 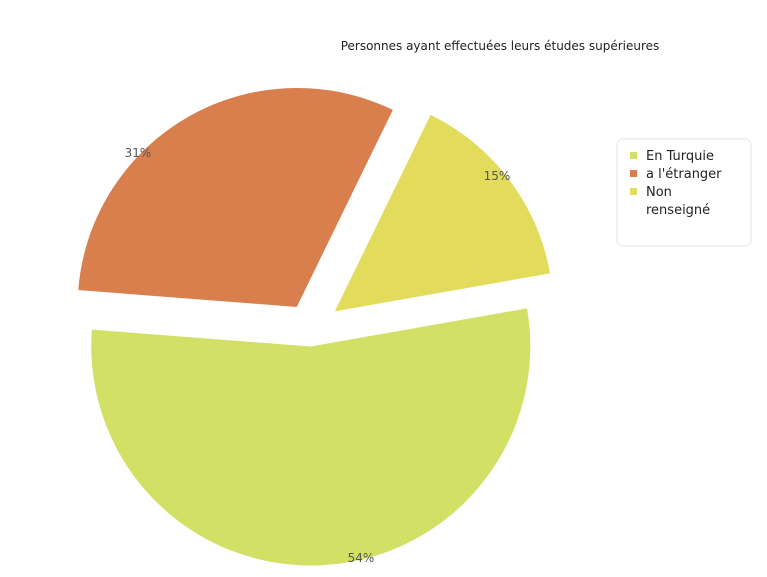 What do you see at coordinates (684, 174) in the screenshot?
I see `legend-label-1: a l'étranger` at bounding box center [684, 174].